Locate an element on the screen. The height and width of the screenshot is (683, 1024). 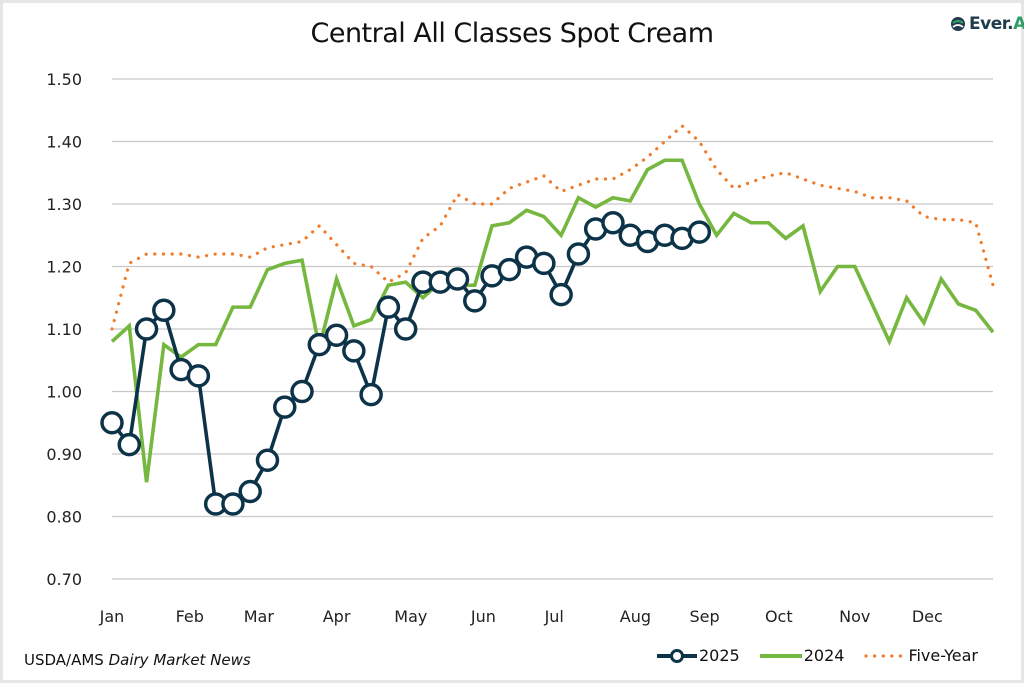
source-prefix: USDA/AMS is located at coordinates (66, 660).